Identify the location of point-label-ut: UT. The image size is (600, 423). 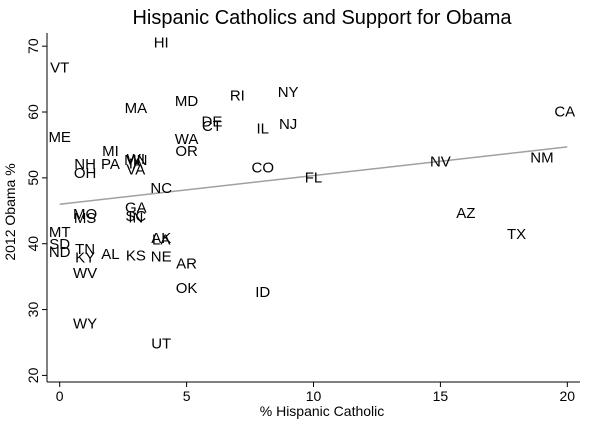
(161, 343).